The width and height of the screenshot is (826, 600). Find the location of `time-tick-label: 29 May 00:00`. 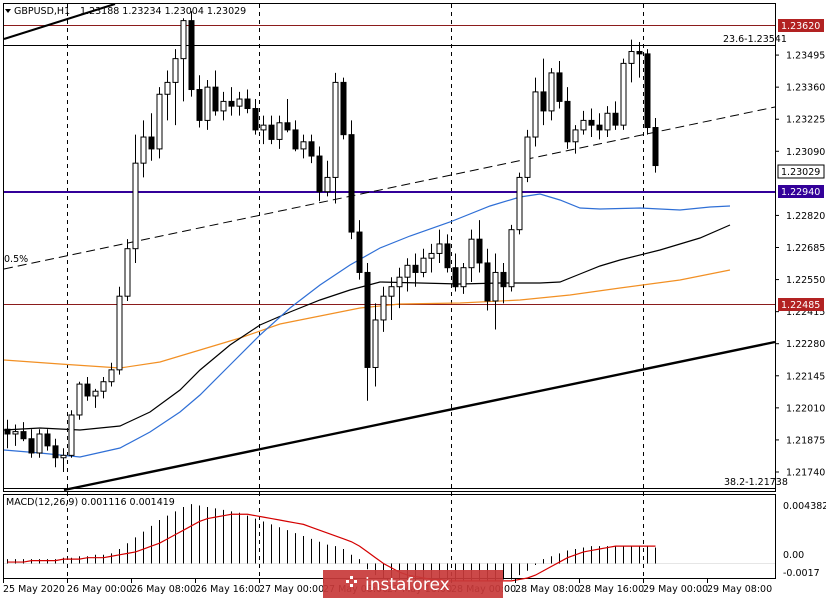

time-tick-label: 29 May 00:00 is located at coordinates (675, 589).